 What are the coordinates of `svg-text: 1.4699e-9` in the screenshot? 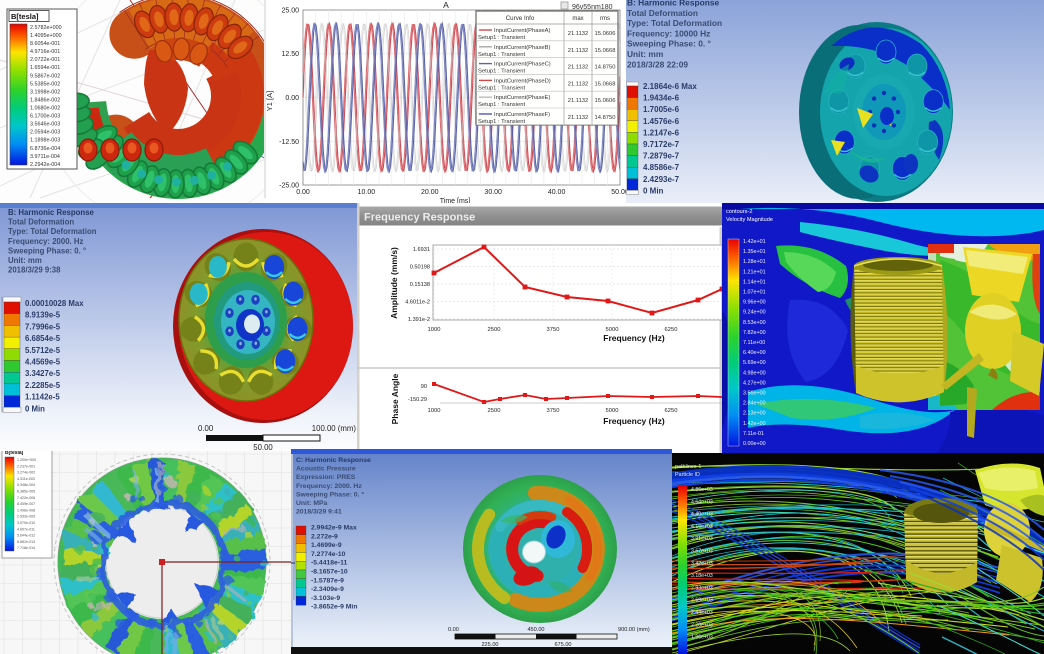 It's located at (326, 545).